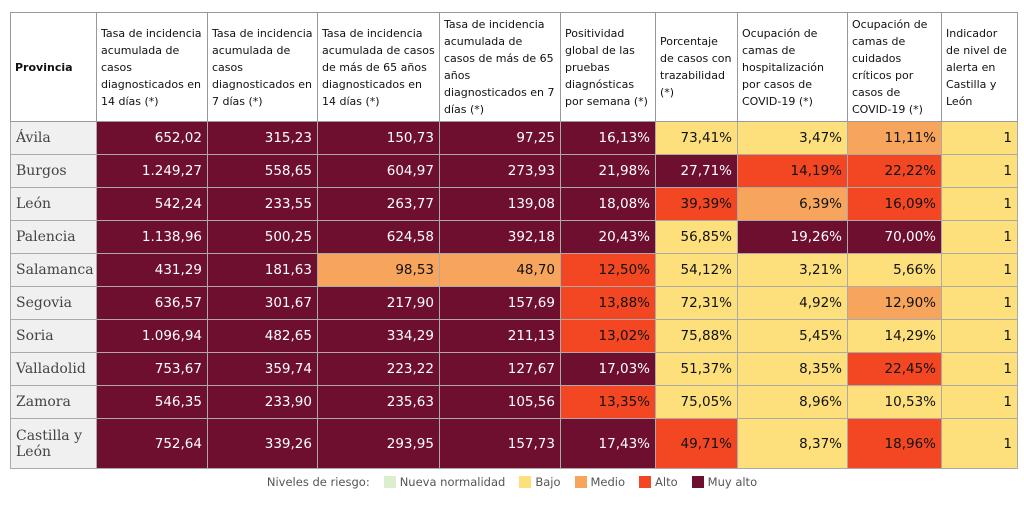  What do you see at coordinates (792, 369) in the screenshot?
I see `value-cell: 8,35%` at bounding box center [792, 369].